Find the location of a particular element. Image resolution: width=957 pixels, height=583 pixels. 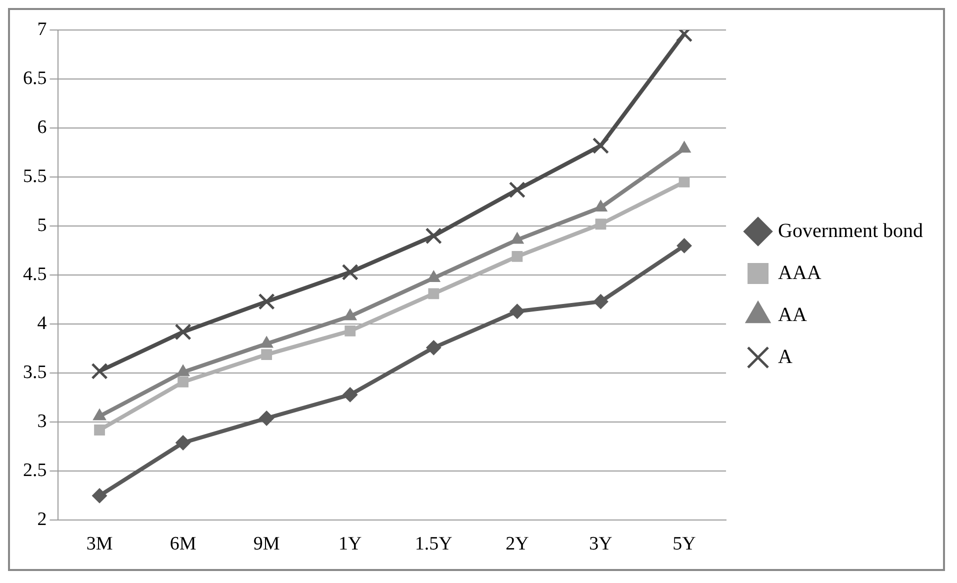

y-tick-label: 5.5 is located at coordinates (35, 177).